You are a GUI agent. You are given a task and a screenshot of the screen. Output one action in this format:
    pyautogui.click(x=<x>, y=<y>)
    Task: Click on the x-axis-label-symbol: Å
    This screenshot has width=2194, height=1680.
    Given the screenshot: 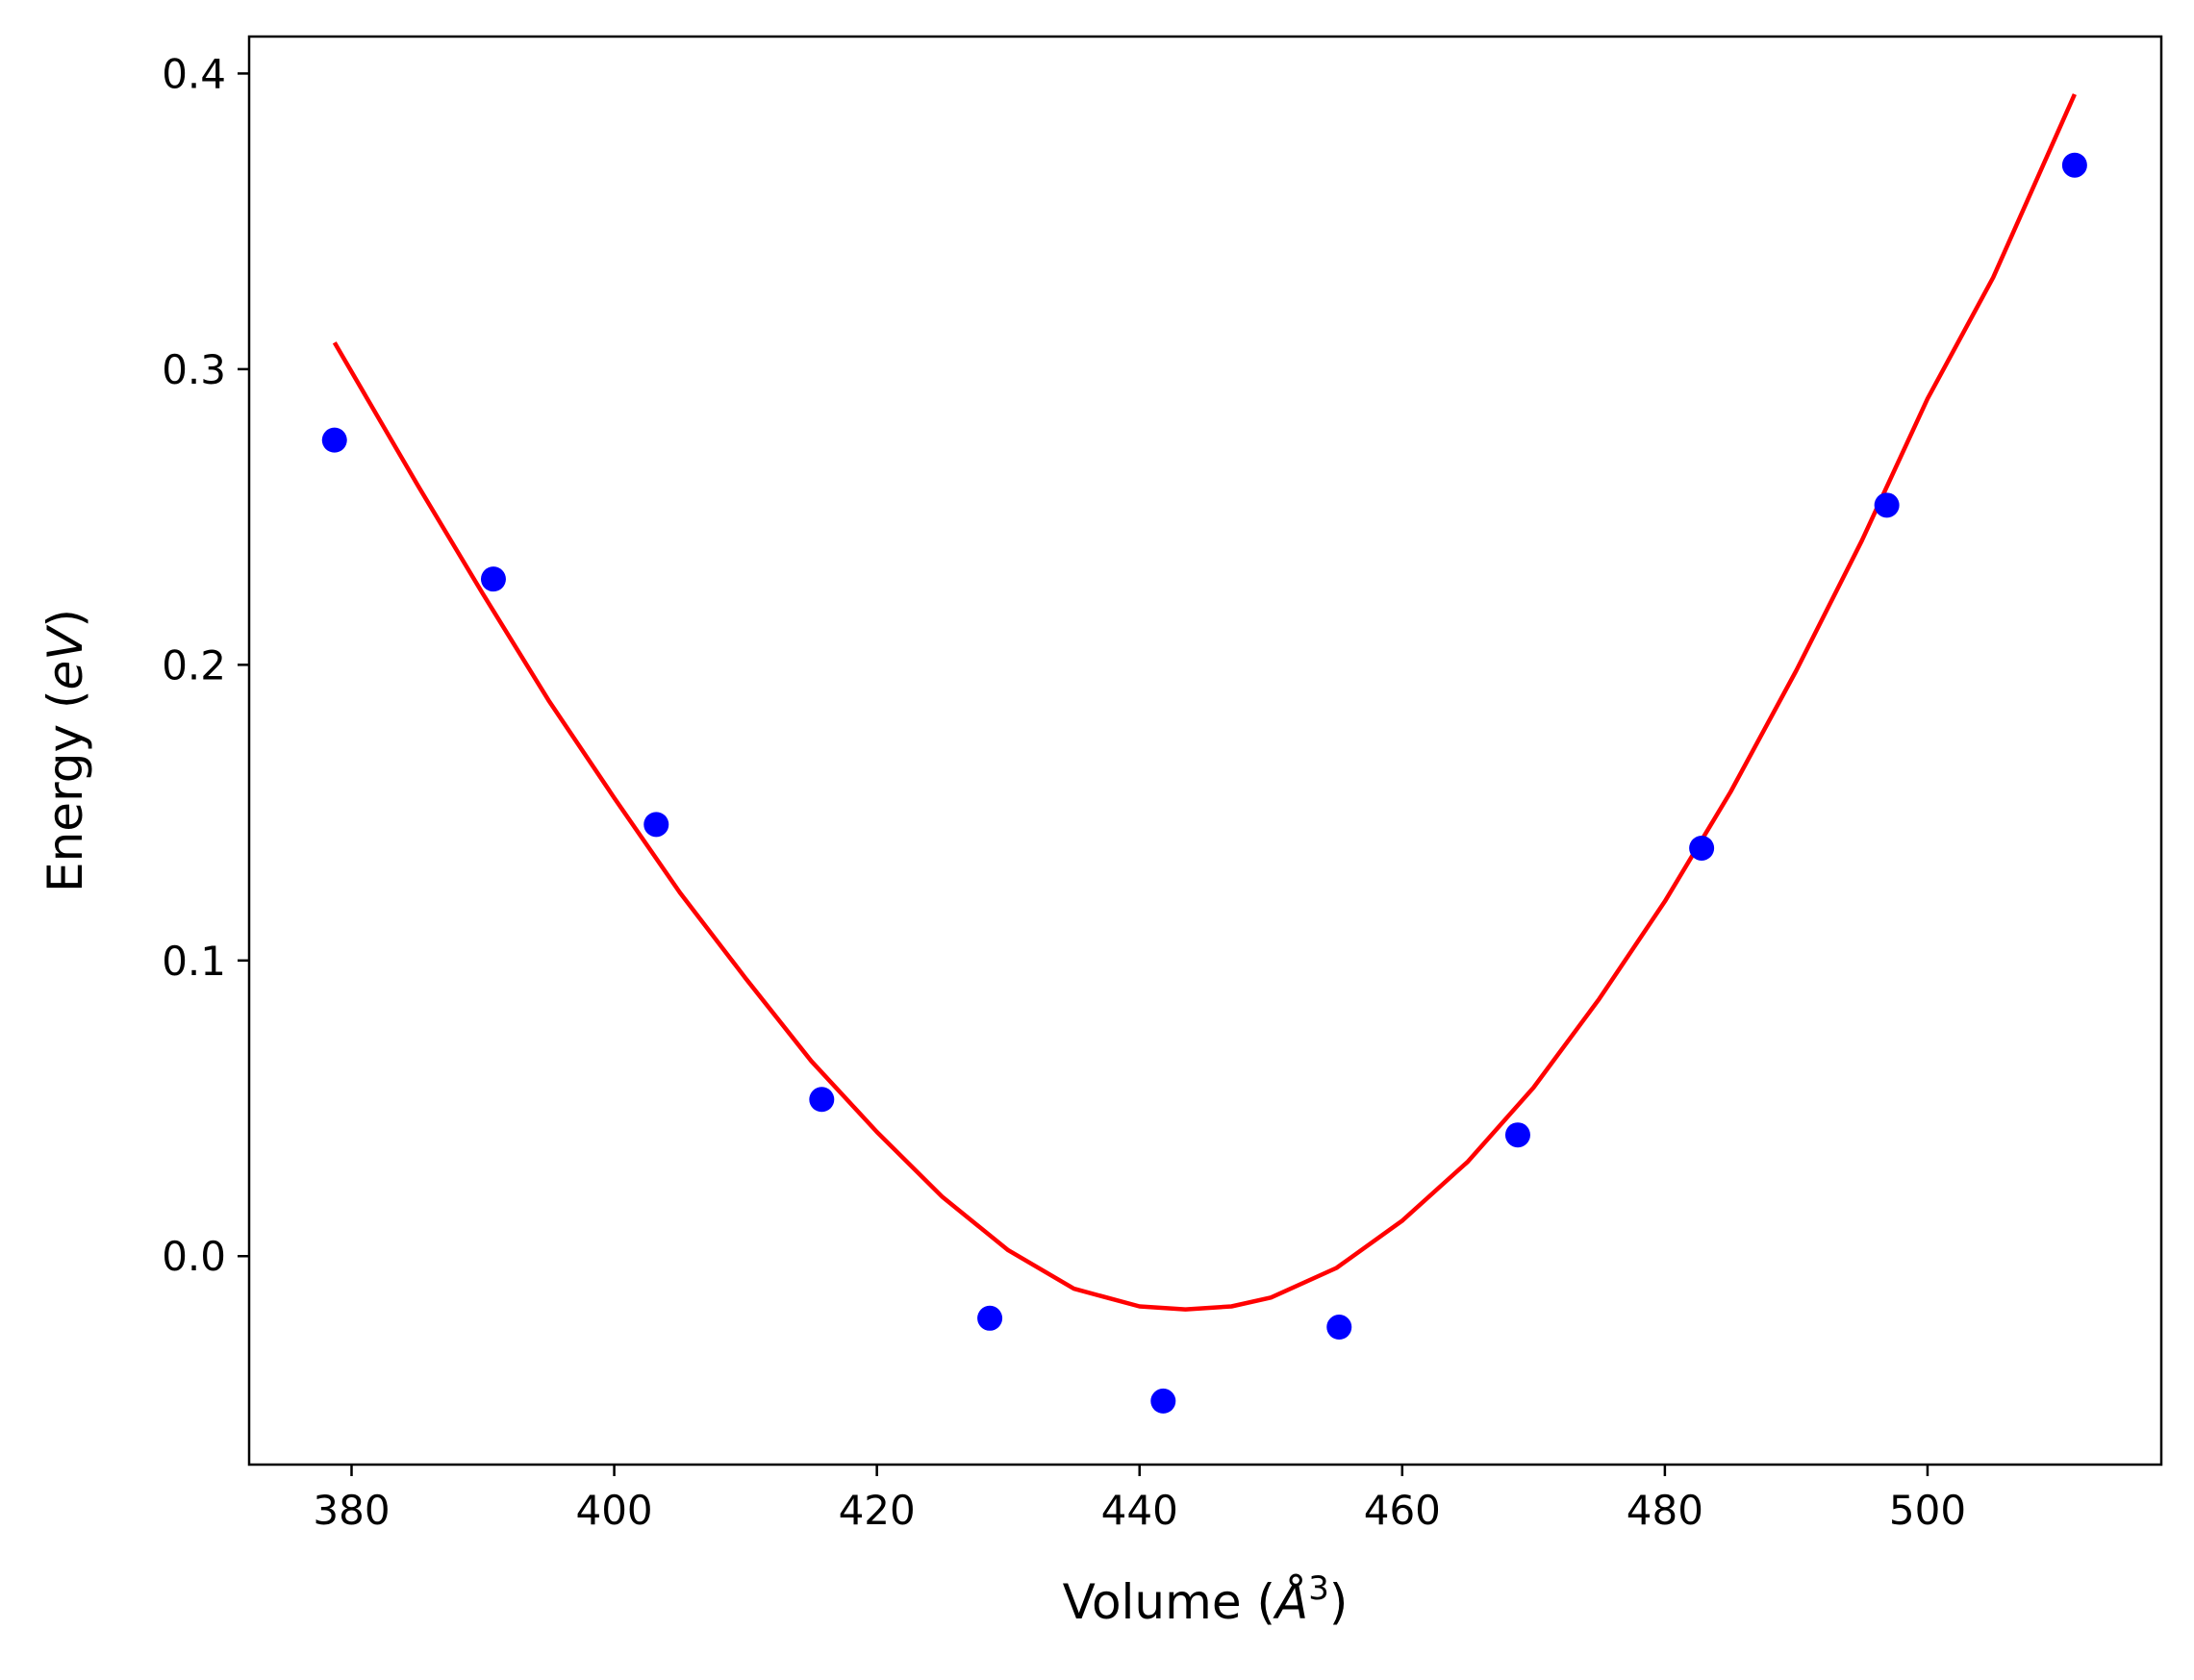 What is the action you would take?
    pyautogui.click(x=1290, y=1602)
    